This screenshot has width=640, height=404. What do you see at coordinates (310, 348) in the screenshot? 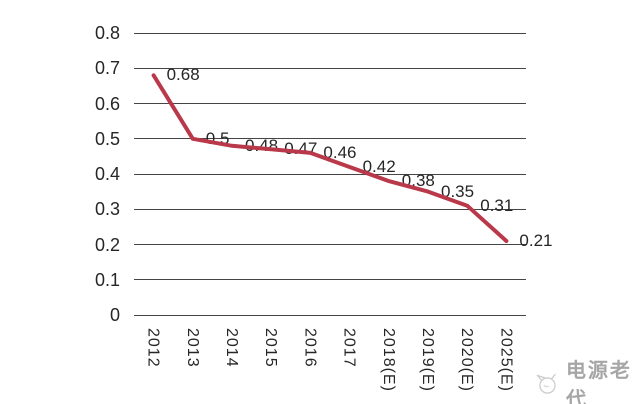
I see `x-axis-label: 2016` at bounding box center [310, 348].